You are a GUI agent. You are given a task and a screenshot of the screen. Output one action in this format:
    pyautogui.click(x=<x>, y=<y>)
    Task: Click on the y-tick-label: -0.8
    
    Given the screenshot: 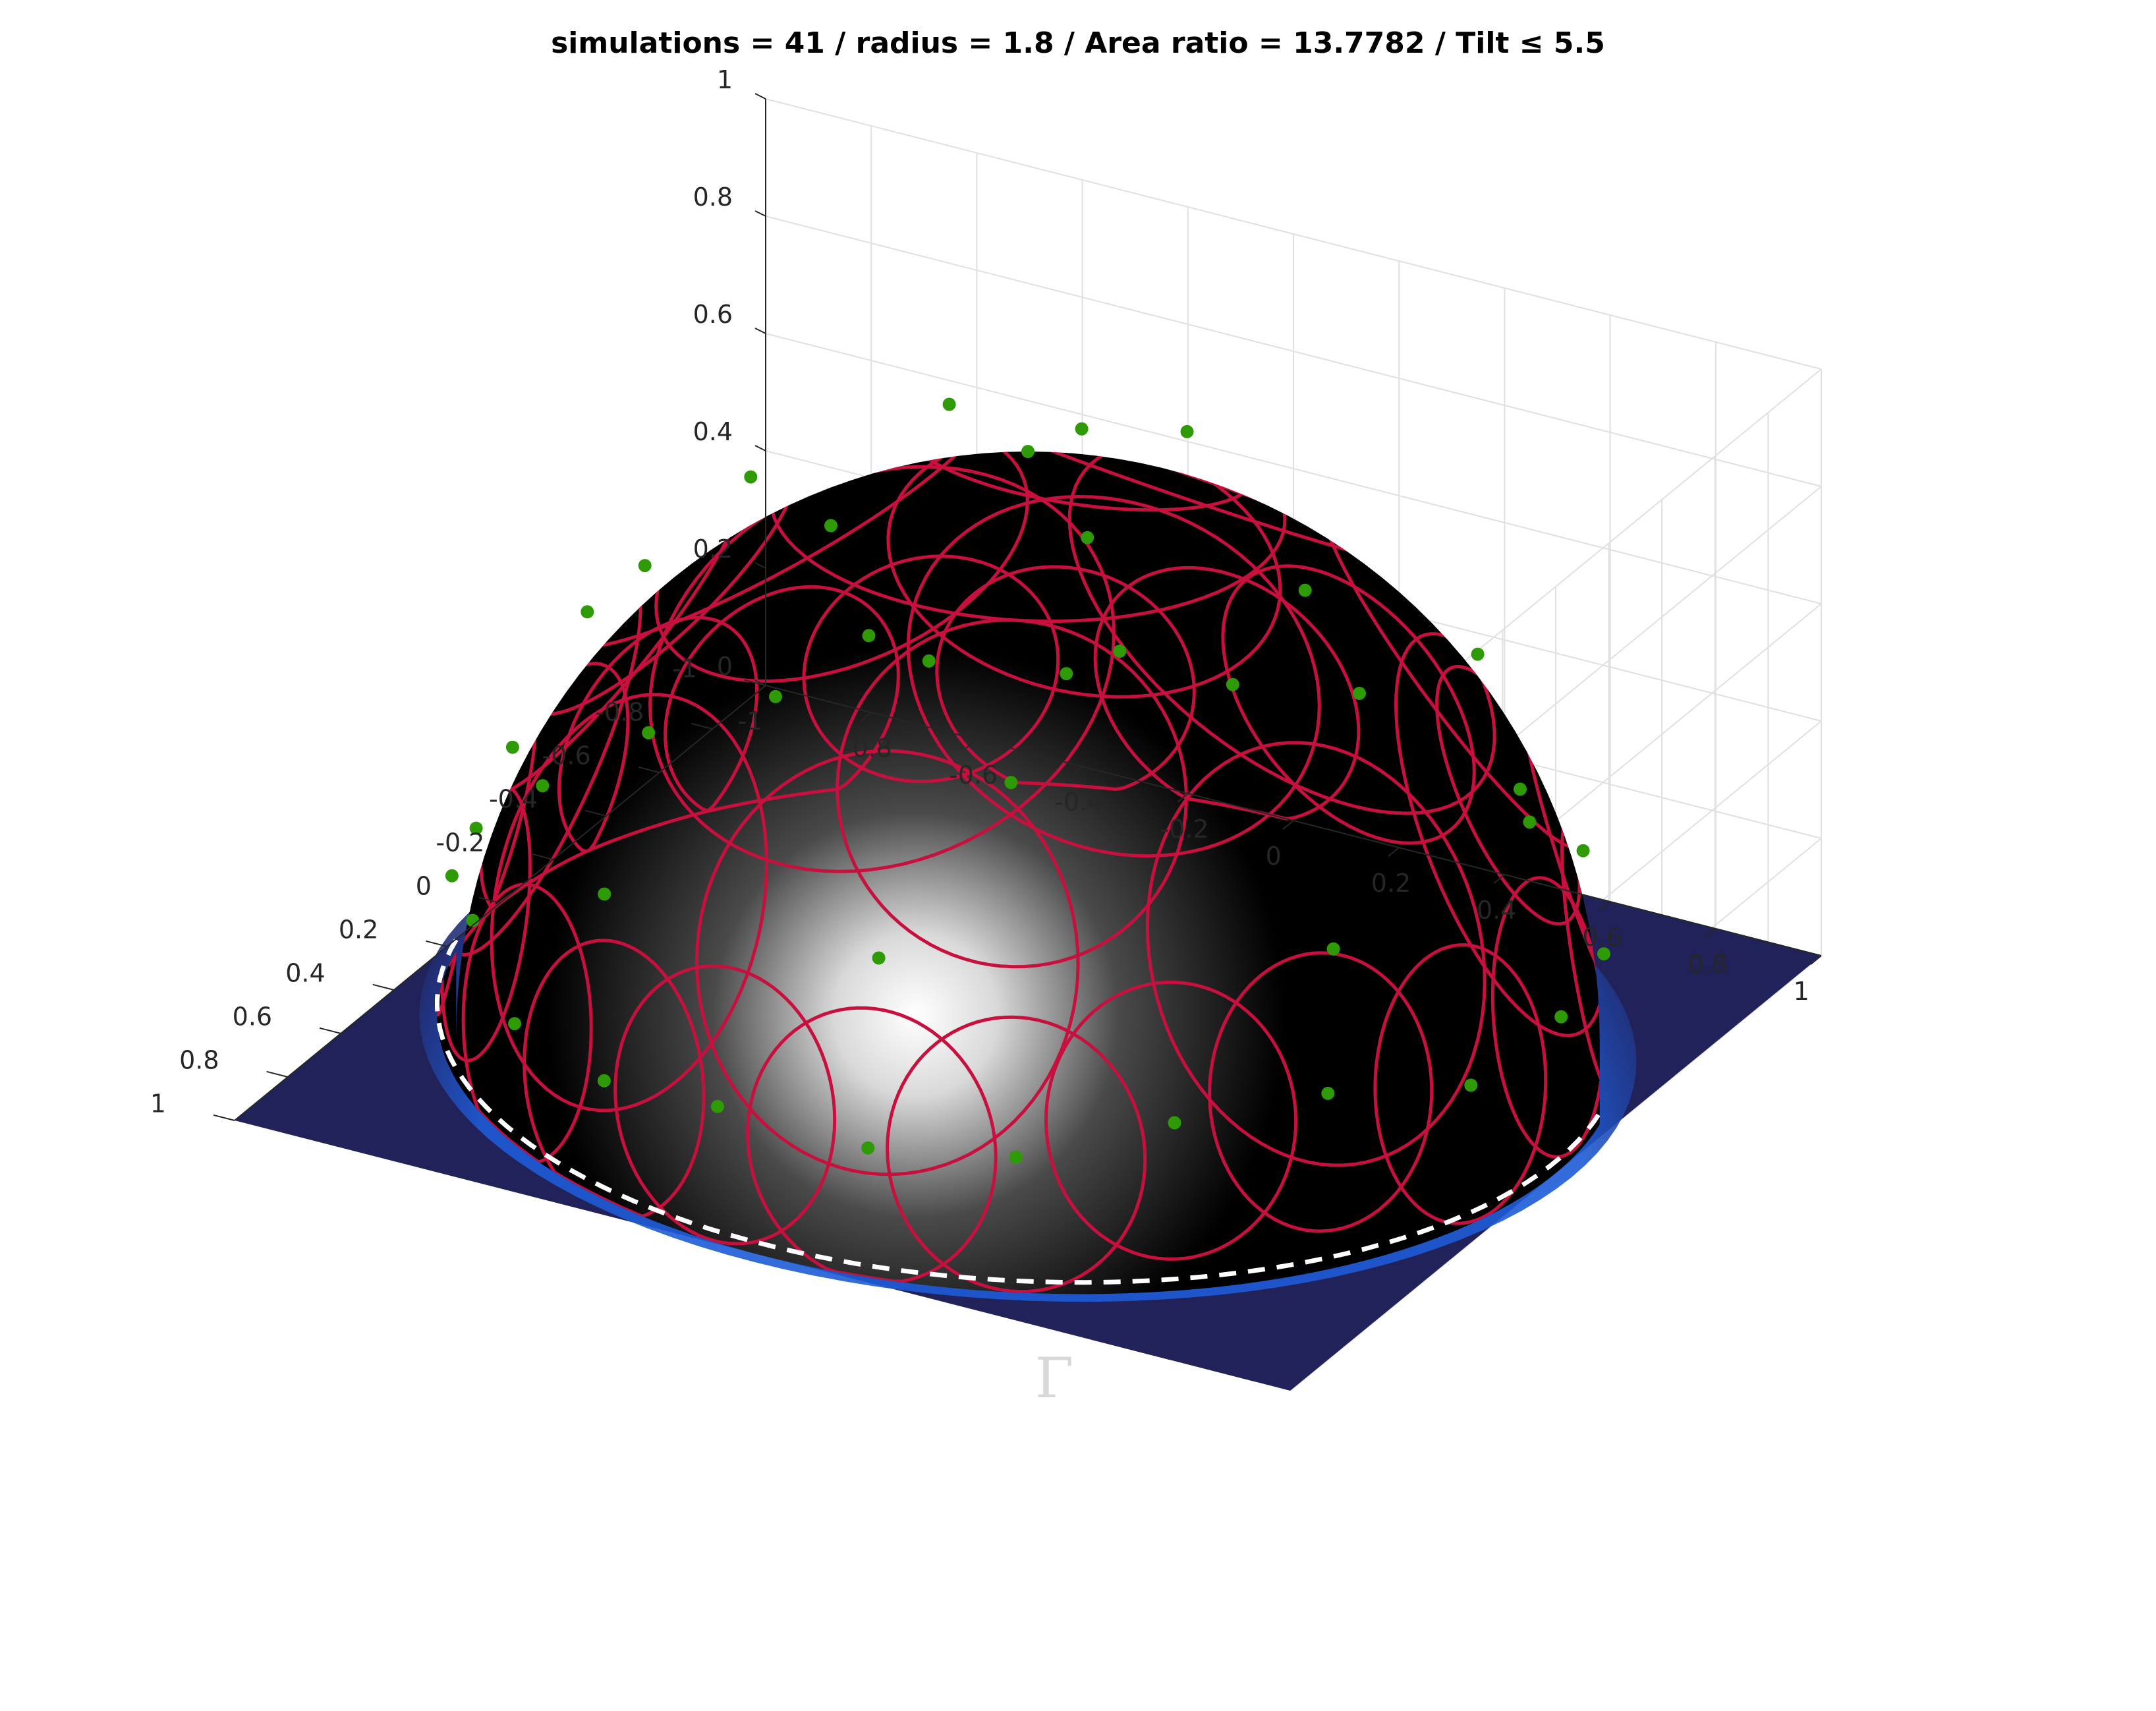 What is the action you would take?
    pyautogui.click(x=867, y=748)
    